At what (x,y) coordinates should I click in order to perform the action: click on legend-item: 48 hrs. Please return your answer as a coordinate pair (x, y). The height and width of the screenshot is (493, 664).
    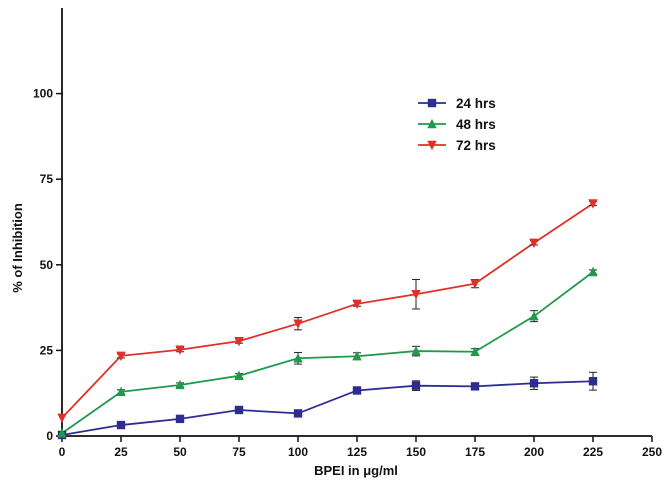
    Looking at the image, I should click on (457, 124).